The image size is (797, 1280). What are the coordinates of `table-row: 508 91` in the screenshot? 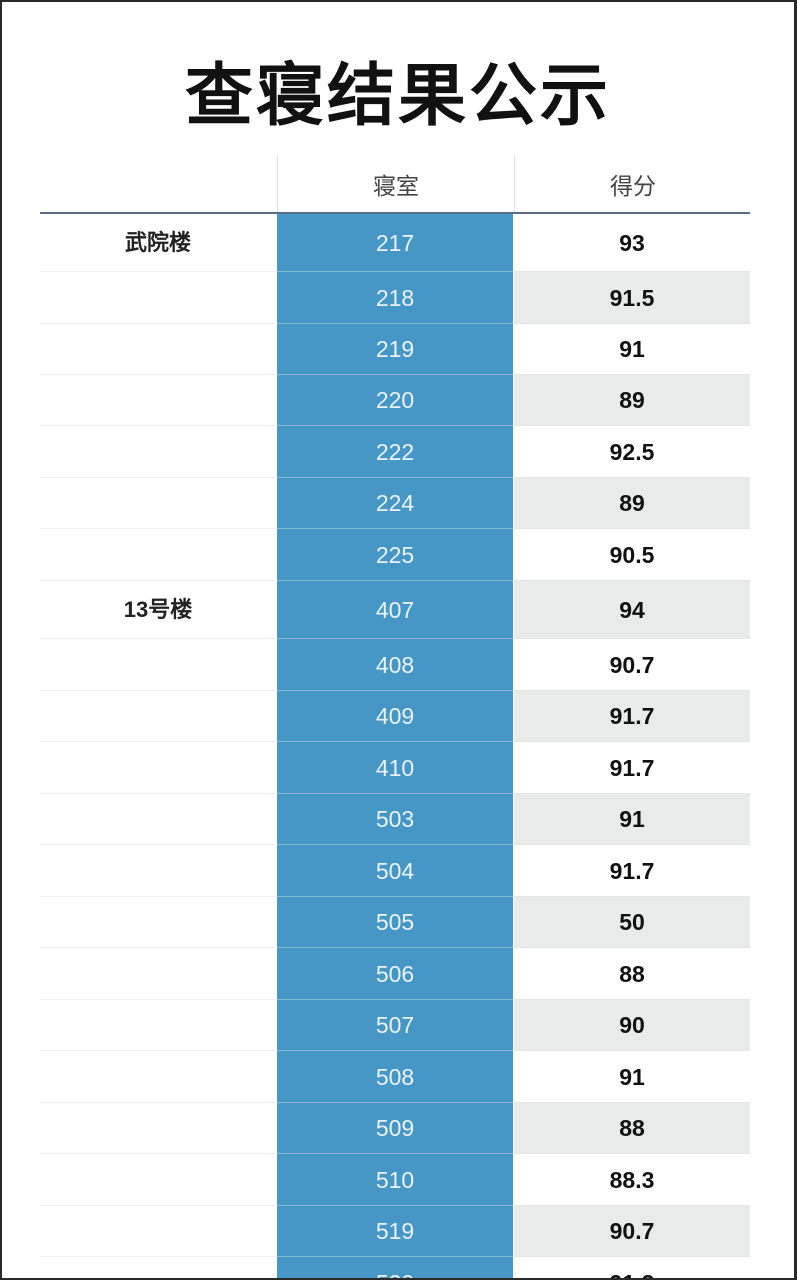 It's located at (395, 1077).